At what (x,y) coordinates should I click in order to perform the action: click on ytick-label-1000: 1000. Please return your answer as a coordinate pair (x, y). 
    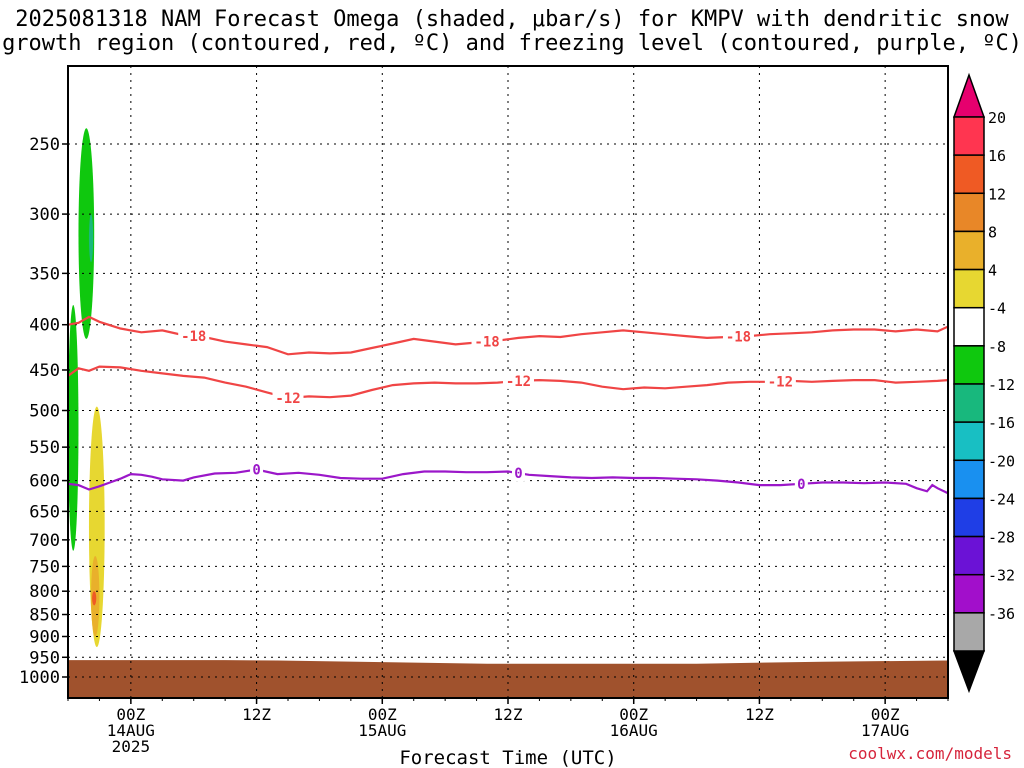
    Looking at the image, I should click on (39, 678).